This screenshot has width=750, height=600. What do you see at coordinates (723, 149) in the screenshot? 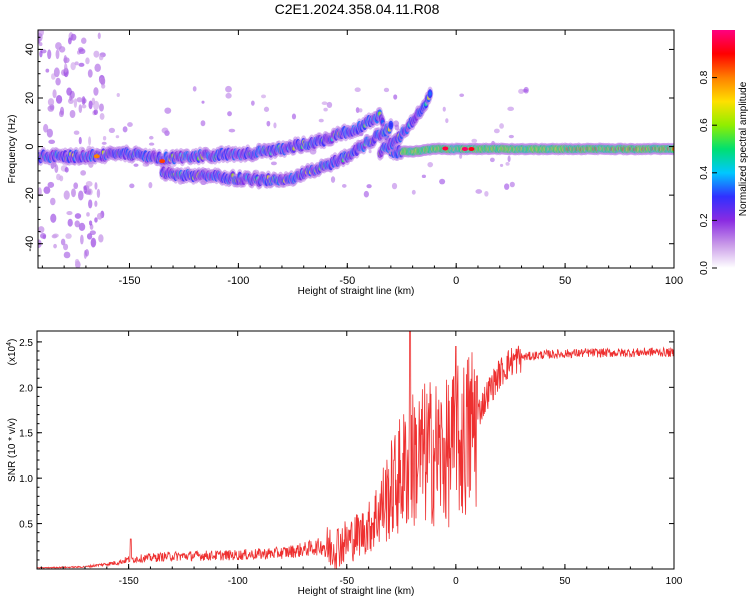
I see `colorbar-gradient` at bounding box center [723, 149].